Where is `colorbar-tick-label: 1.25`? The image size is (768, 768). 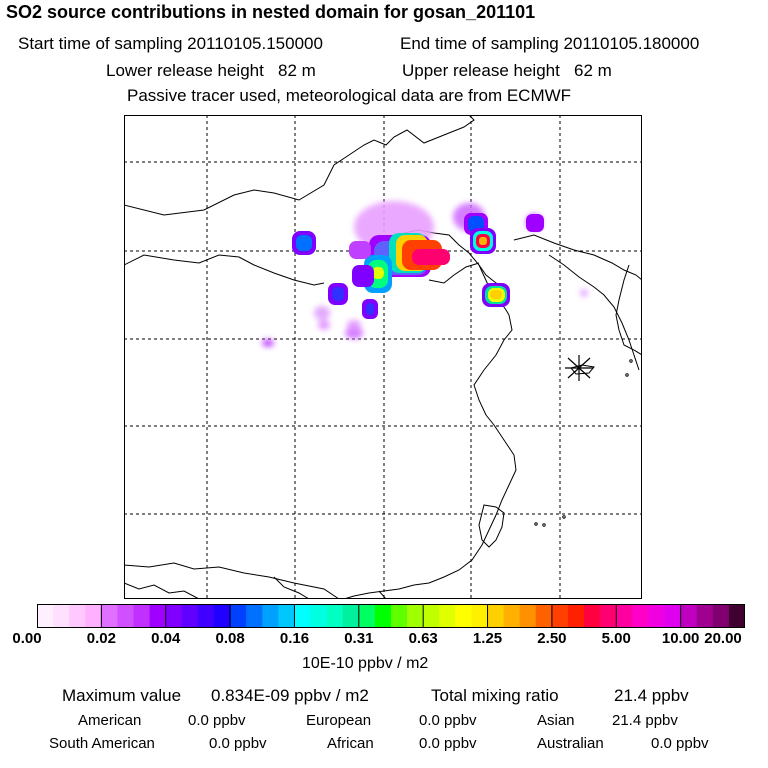
colorbar-tick-label: 1.25 is located at coordinates (487, 638).